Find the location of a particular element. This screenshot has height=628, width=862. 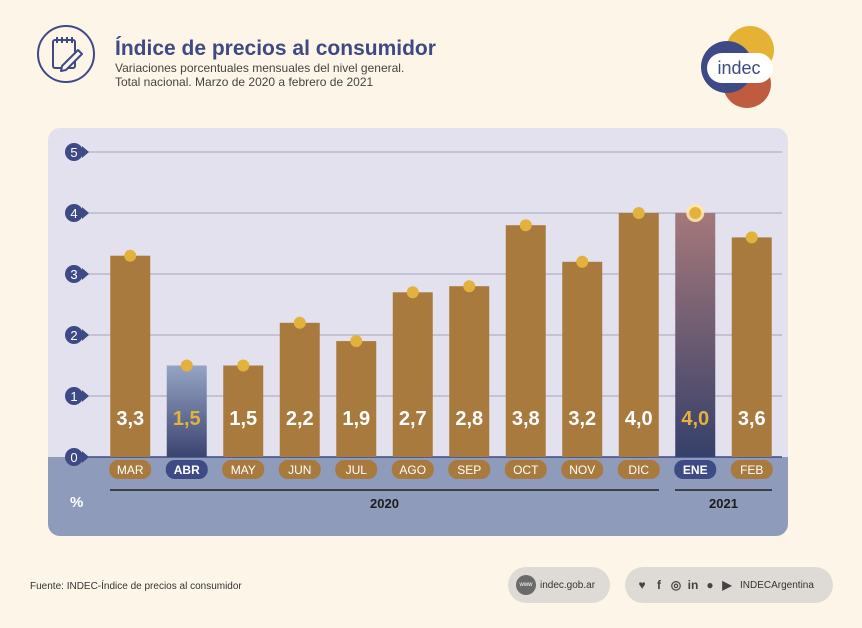

y-tick-label: 5 is located at coordinates (73, 152).